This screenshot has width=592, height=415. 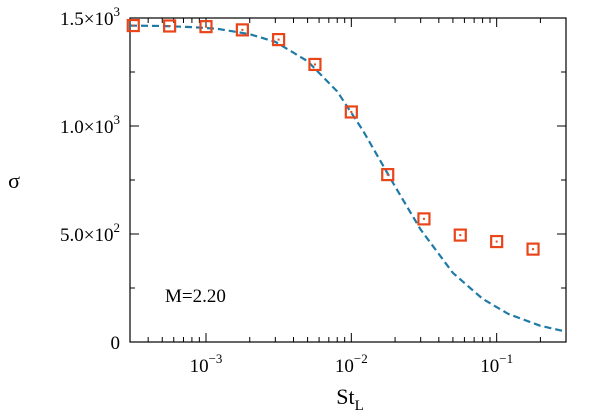 What do you see at coordinates (506, 358) in the screenshot?
I see `x-tick-label-exp: −1` at bounding box center [506, 358].